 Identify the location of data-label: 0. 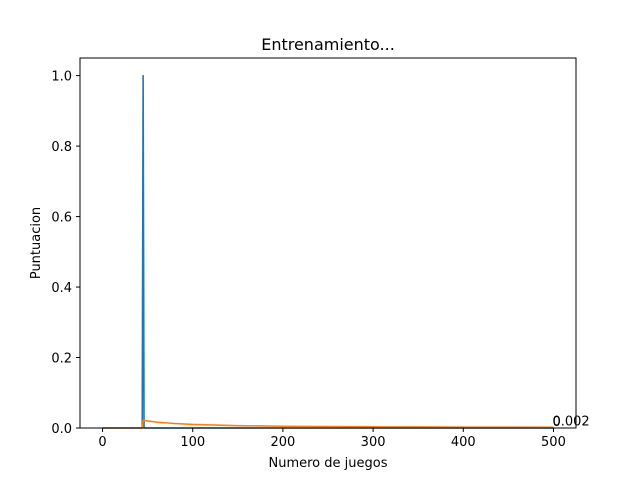
(556, 422).